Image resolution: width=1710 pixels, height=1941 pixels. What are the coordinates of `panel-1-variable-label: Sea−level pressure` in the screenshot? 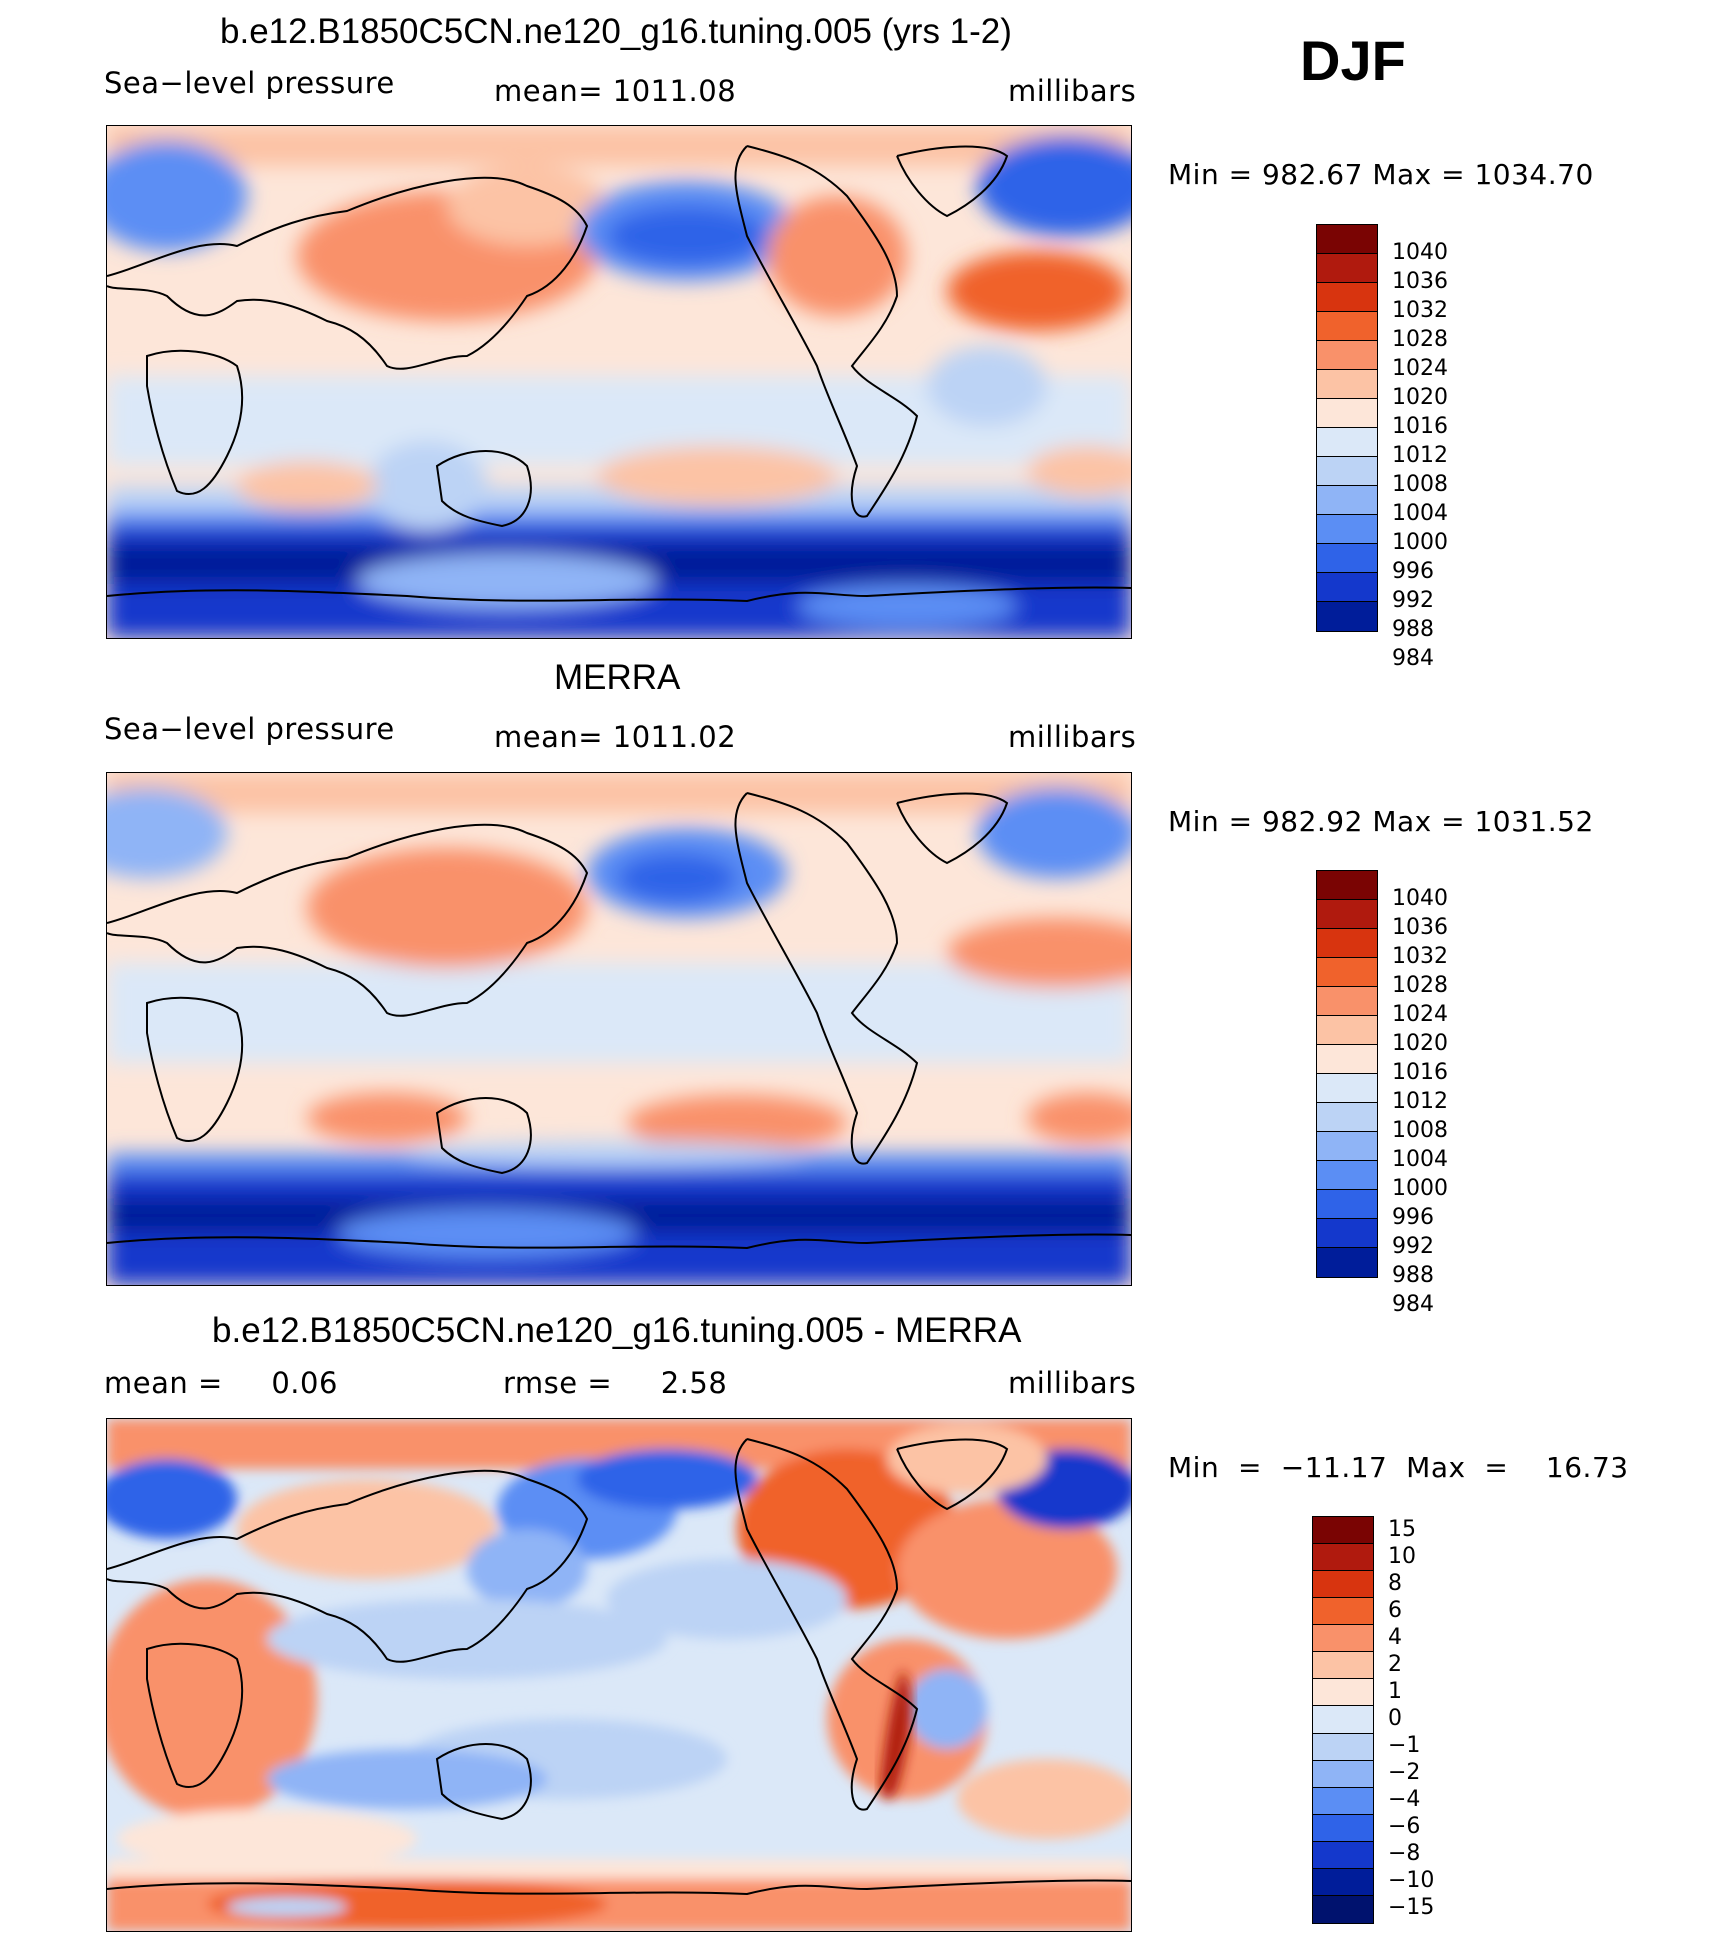 It's located at (249, 83).